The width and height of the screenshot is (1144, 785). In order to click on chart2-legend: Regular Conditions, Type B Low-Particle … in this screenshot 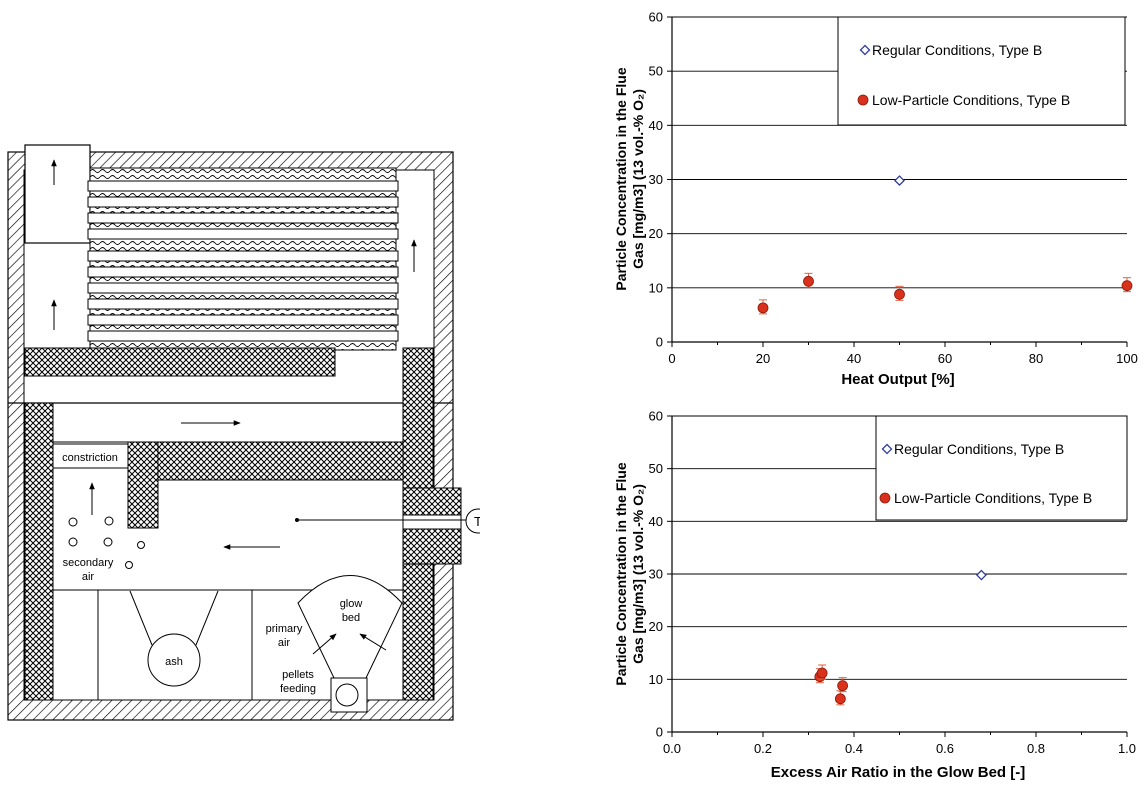, I will do `click(1001, 468)`.